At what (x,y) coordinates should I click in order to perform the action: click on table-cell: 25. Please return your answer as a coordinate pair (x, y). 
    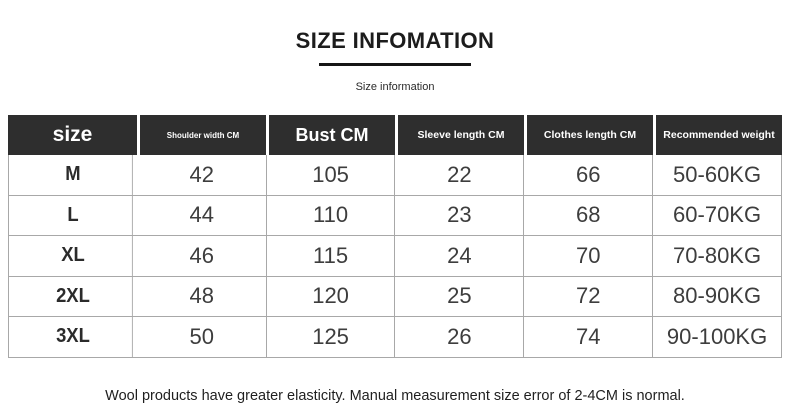
    Looking at the image, I should click on (460, 296).